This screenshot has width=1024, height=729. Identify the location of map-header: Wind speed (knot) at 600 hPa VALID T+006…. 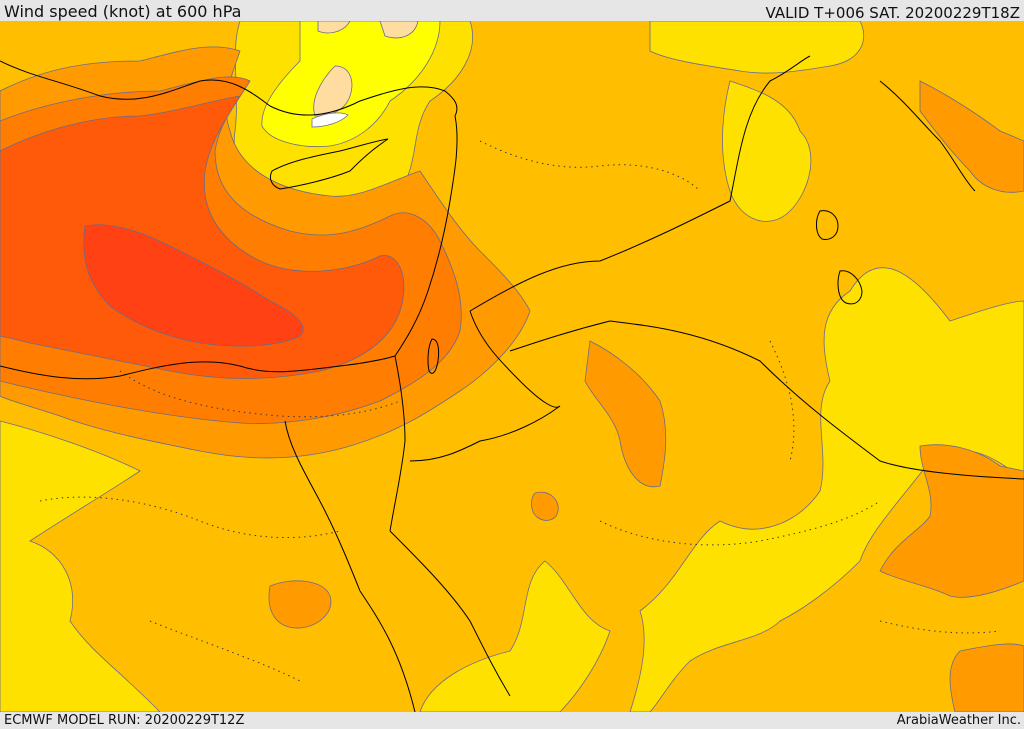
(512, 11).